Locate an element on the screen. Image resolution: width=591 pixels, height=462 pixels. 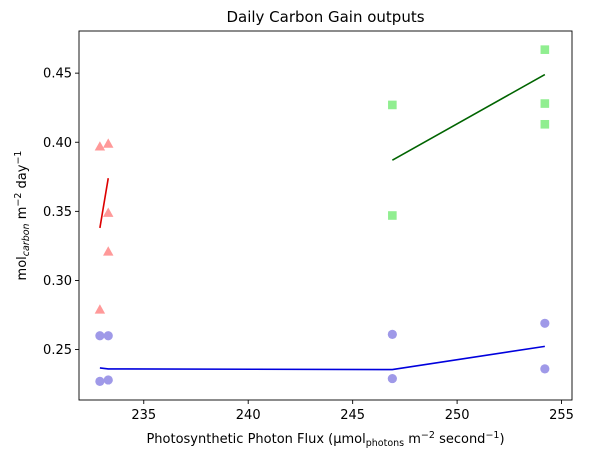
y-axis-label-sup2: −1 is located at coordinates (18, 158).